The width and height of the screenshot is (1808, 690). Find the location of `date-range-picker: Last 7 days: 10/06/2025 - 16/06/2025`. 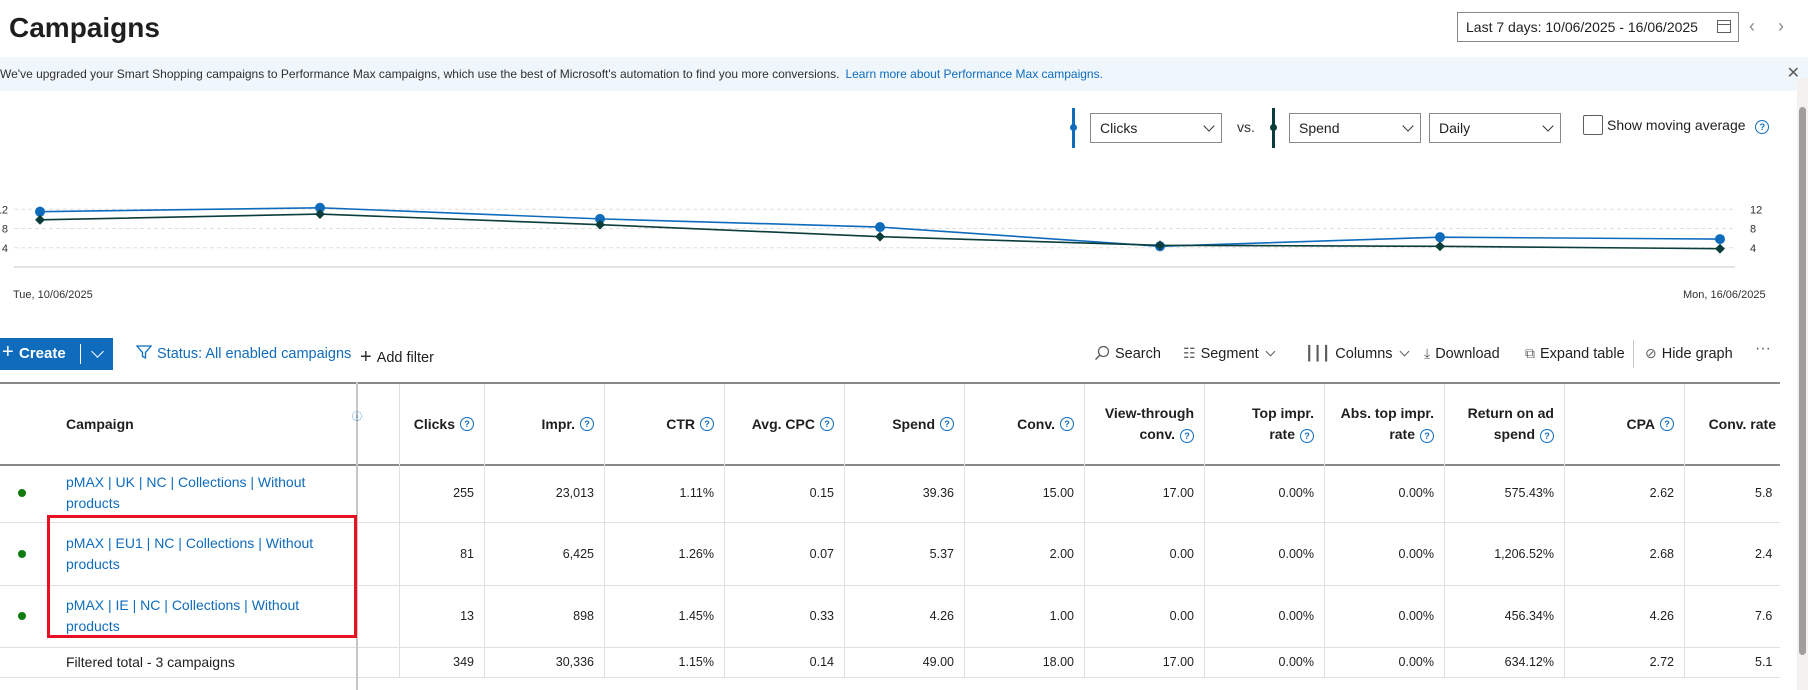

date-range-picker: Last 7 days: 10/06/2025 - 16/06/2025 is located at coordinates (1598, 27).